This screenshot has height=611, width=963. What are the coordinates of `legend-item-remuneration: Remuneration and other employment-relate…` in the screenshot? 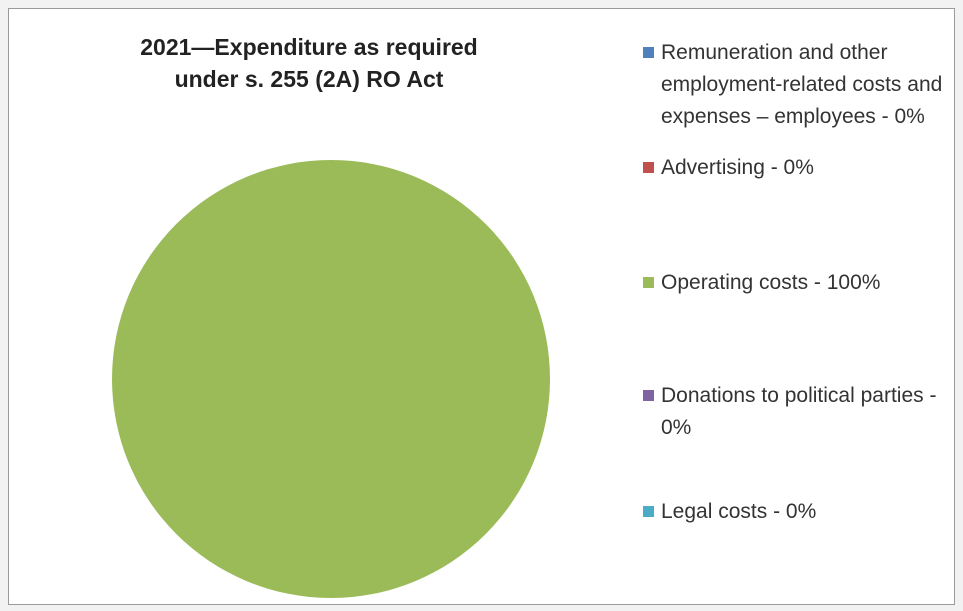 It's located at (803, 85).